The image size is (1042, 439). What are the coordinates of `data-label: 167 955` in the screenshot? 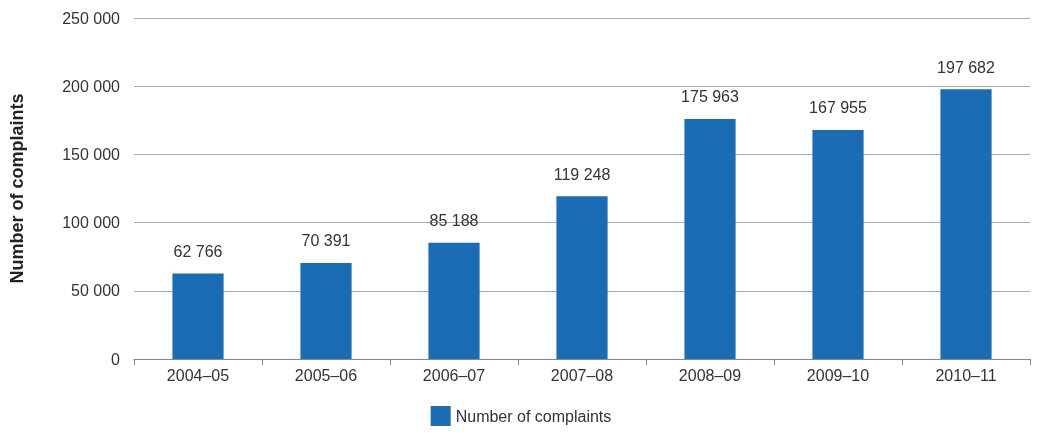 It's located at (838, 108).